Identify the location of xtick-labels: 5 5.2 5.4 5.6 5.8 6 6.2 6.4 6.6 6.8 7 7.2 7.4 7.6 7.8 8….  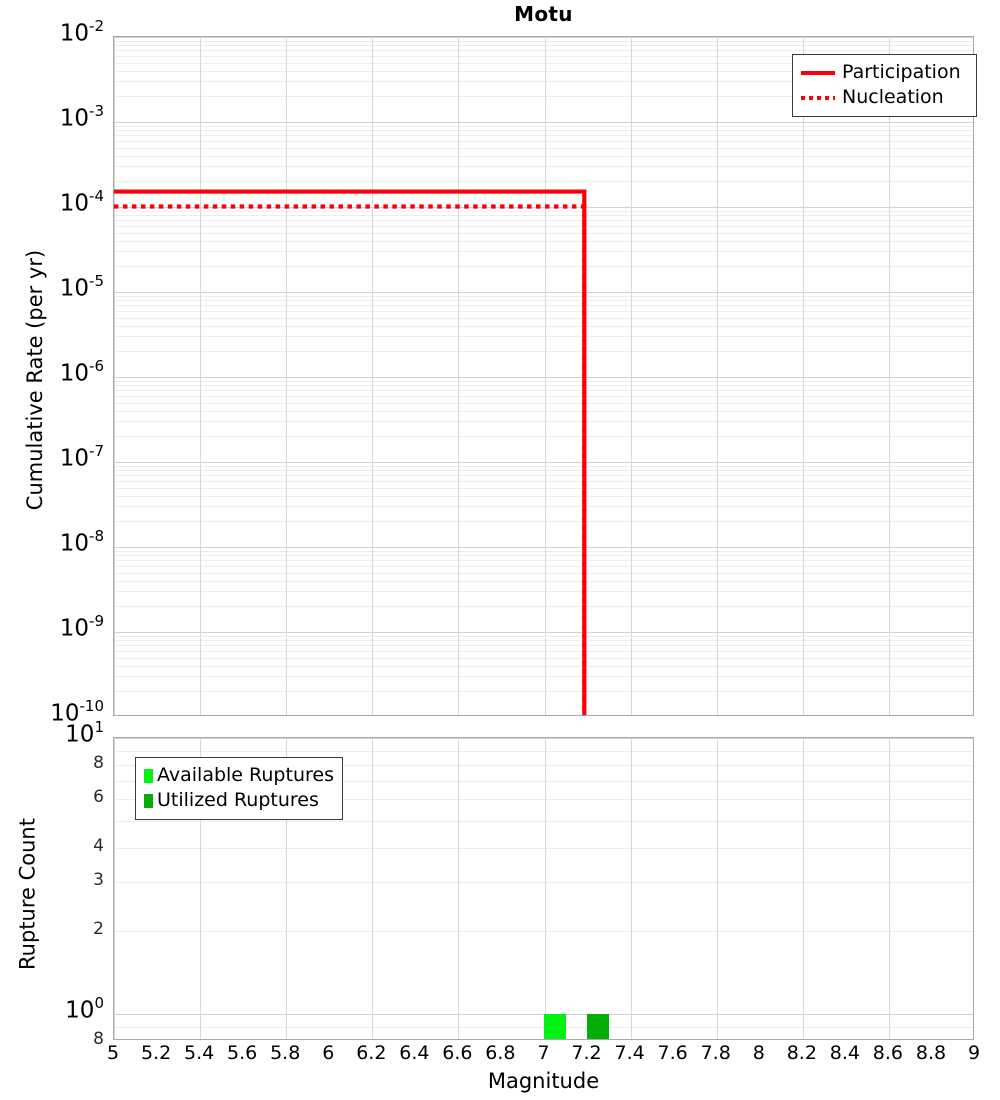
(500, 1057).